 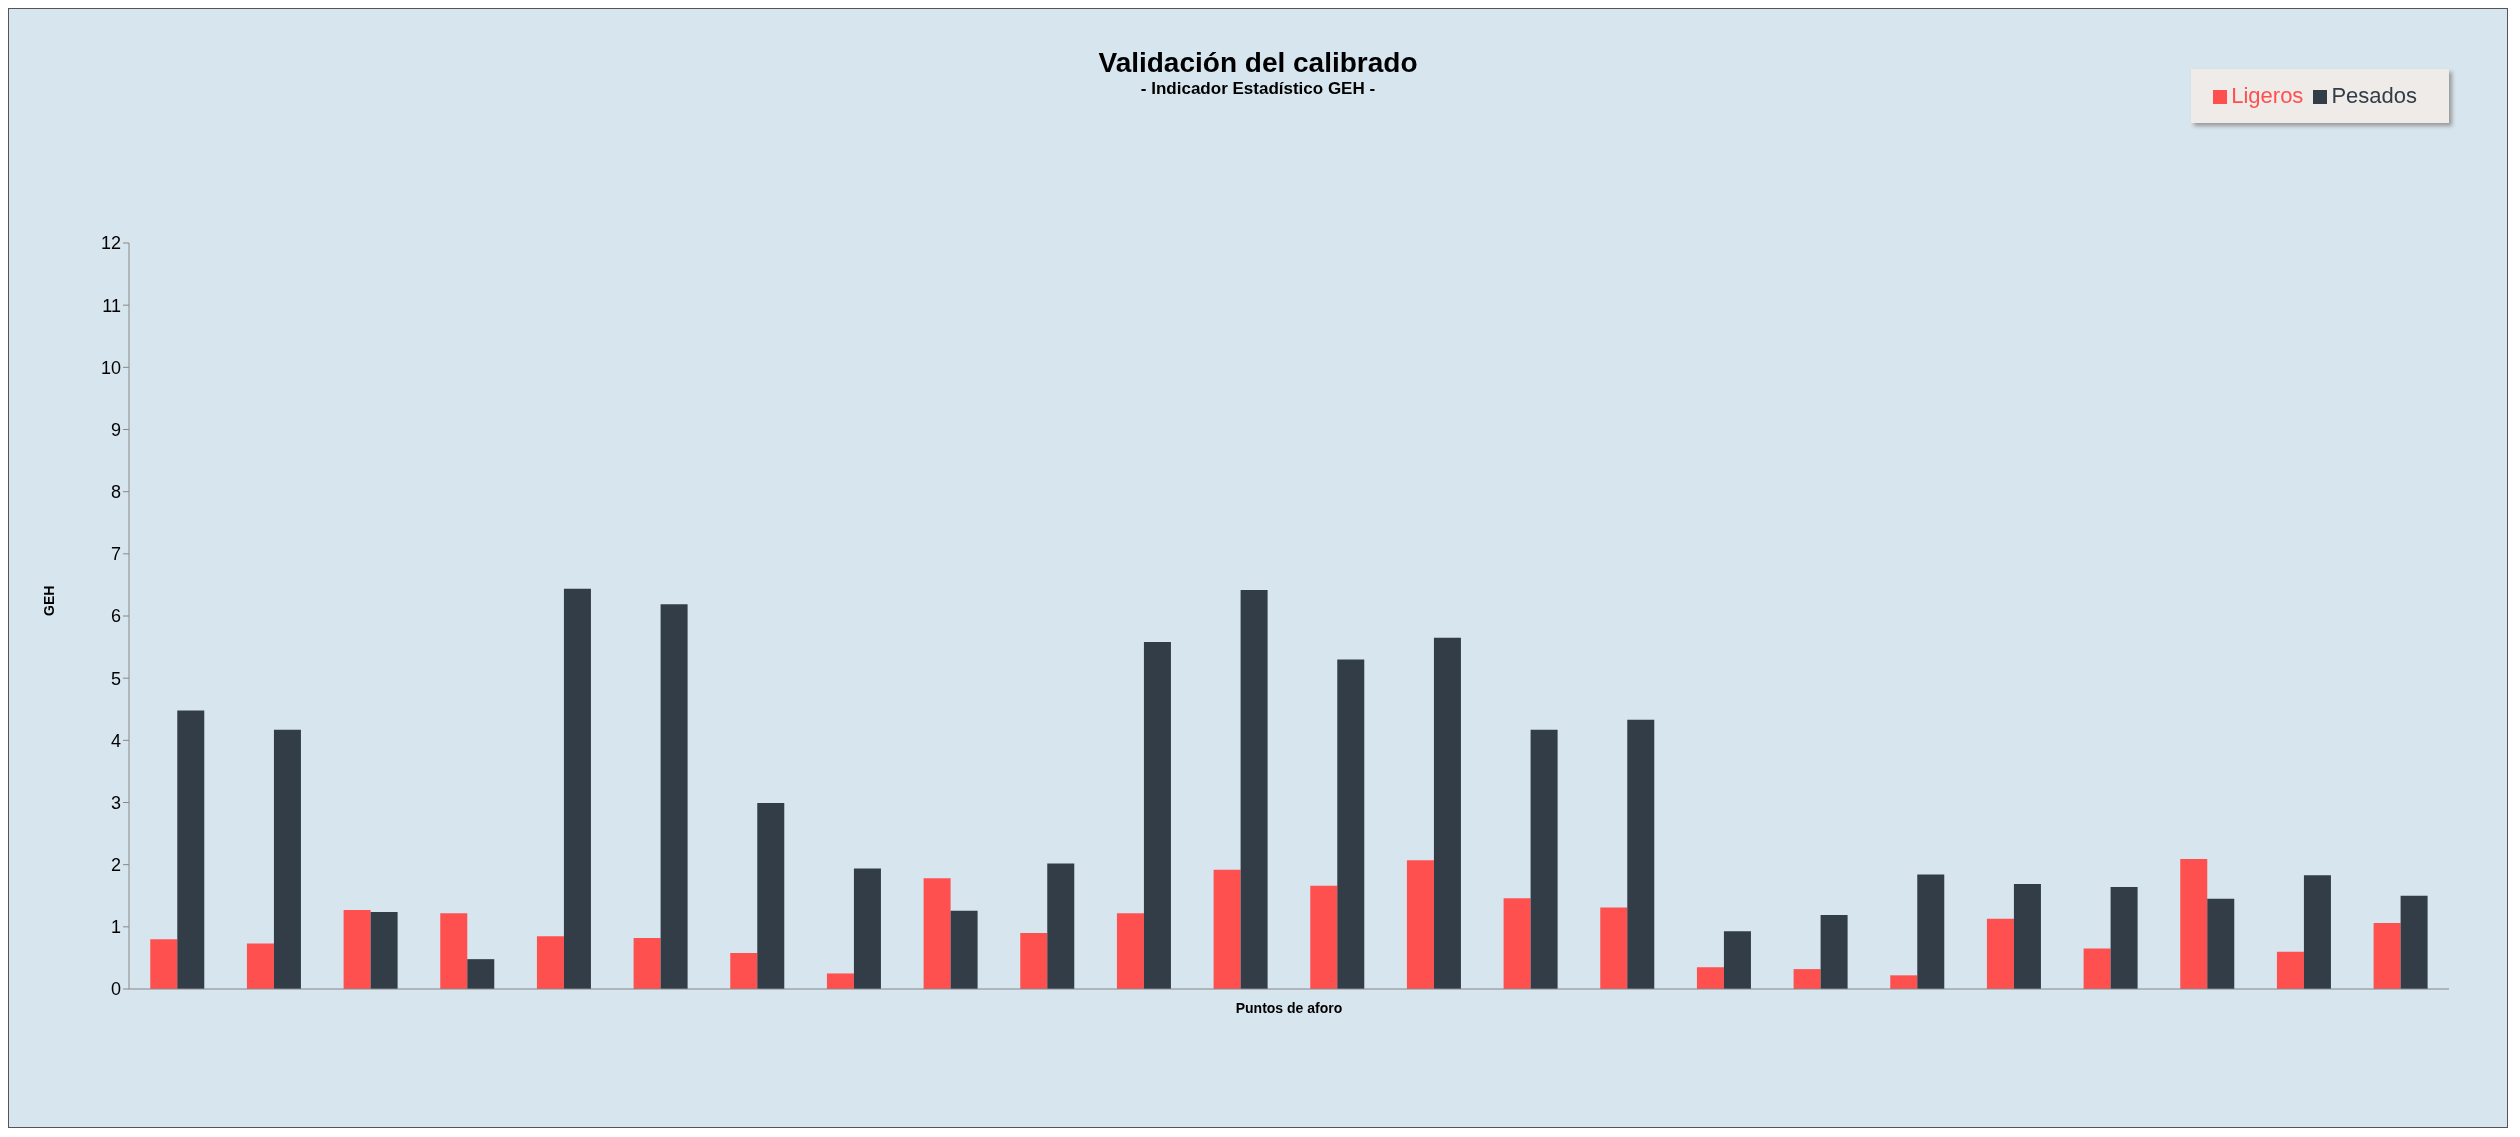 What do you see at coordinates (115, 927) in the screenshot?
I see `y-tick-label: 1` at bounding box center [115, 927].